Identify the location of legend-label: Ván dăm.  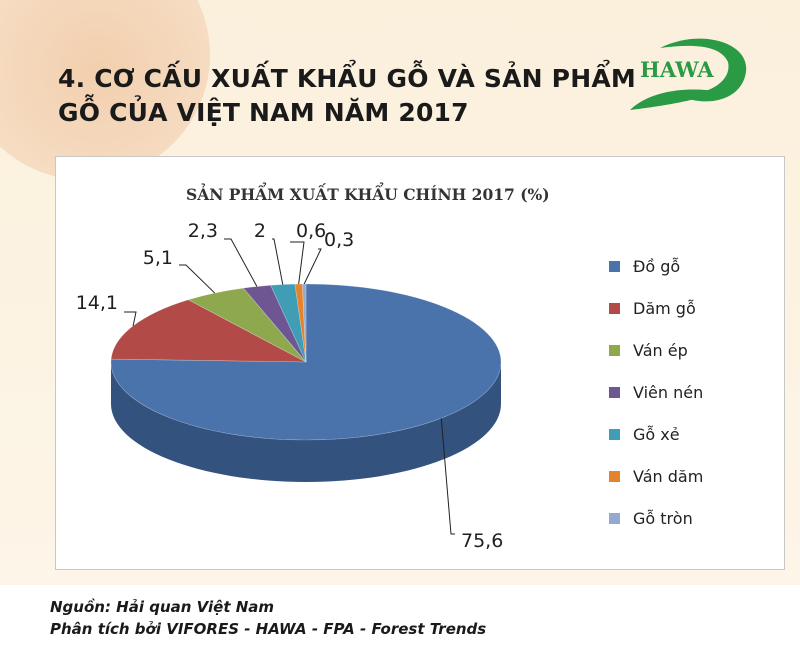
(668, 476).